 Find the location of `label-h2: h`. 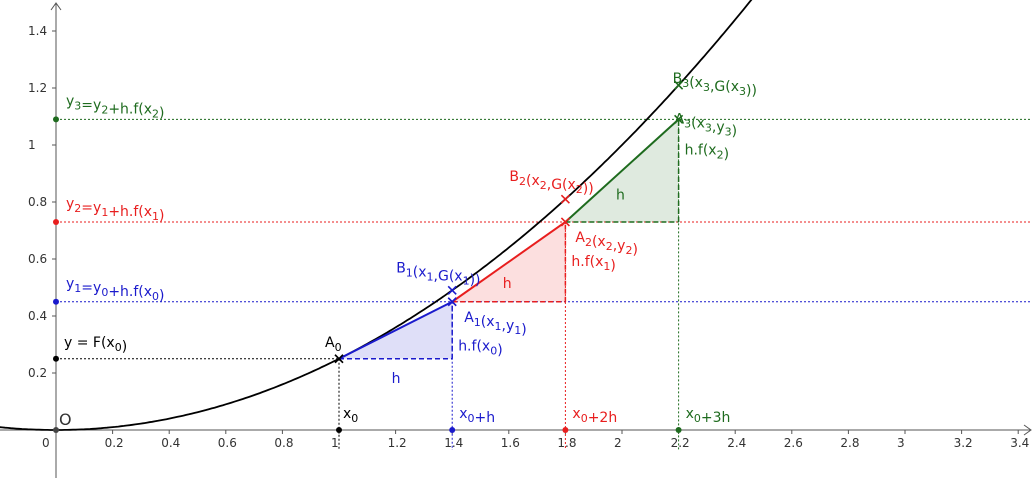

label-h2: h is located at coordinates (507, 284).